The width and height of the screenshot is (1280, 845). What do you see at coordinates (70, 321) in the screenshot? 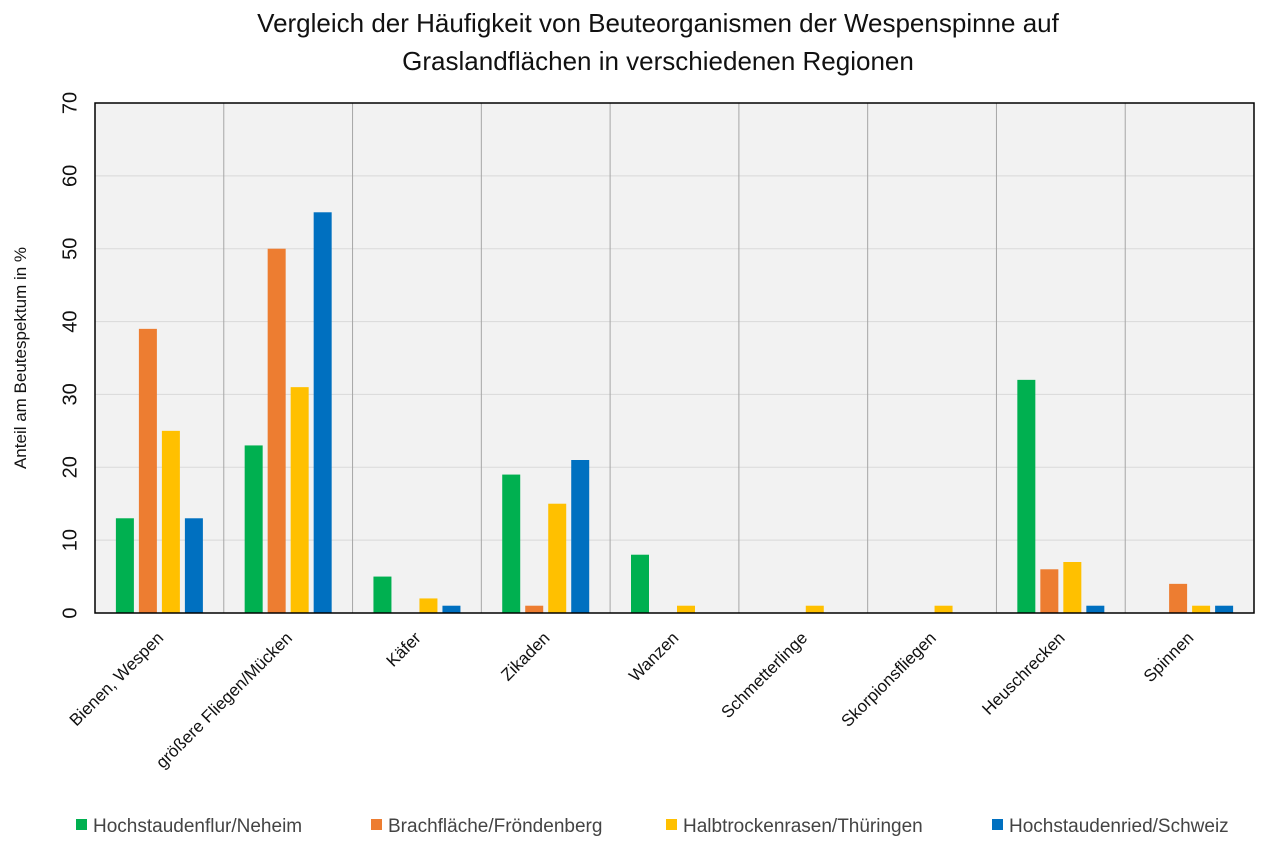
I see `y-tick-label: 40` at bounding box center [70, 321].